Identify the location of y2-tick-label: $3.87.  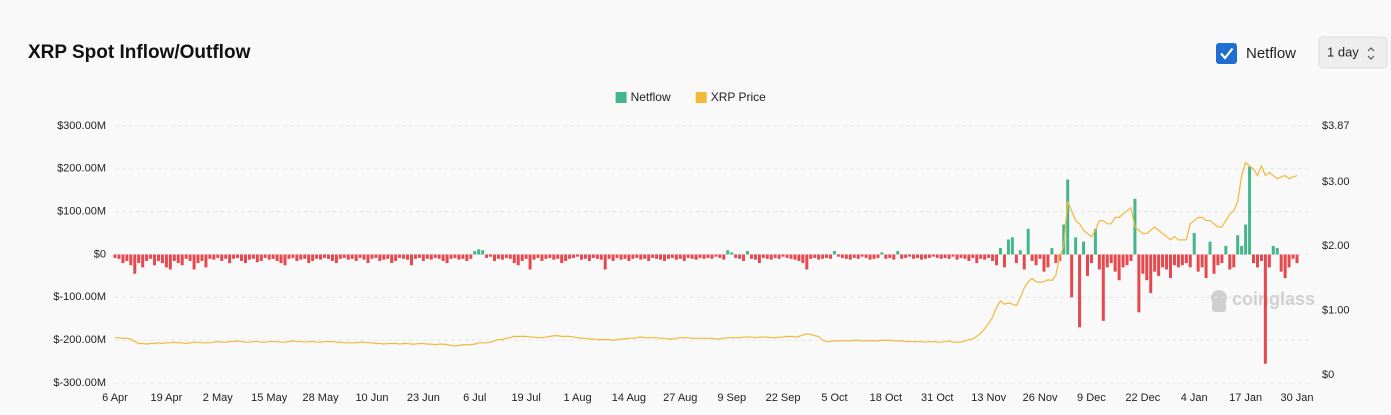
(1336, 126).